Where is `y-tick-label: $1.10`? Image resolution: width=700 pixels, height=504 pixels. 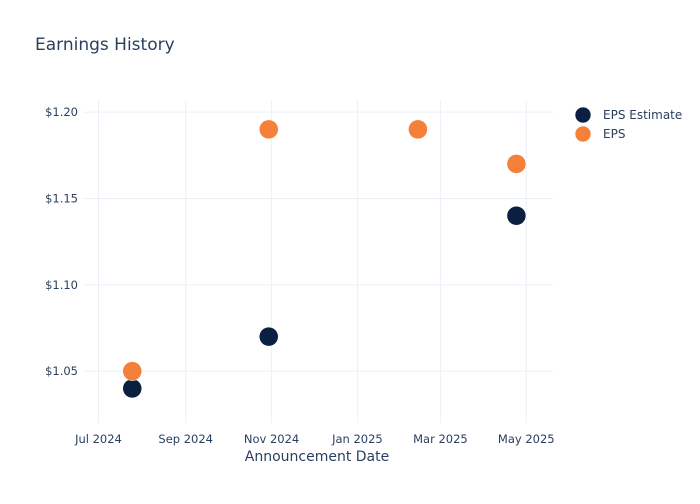
y-tick-label: $1.10 is located at coordinates (61, 285).